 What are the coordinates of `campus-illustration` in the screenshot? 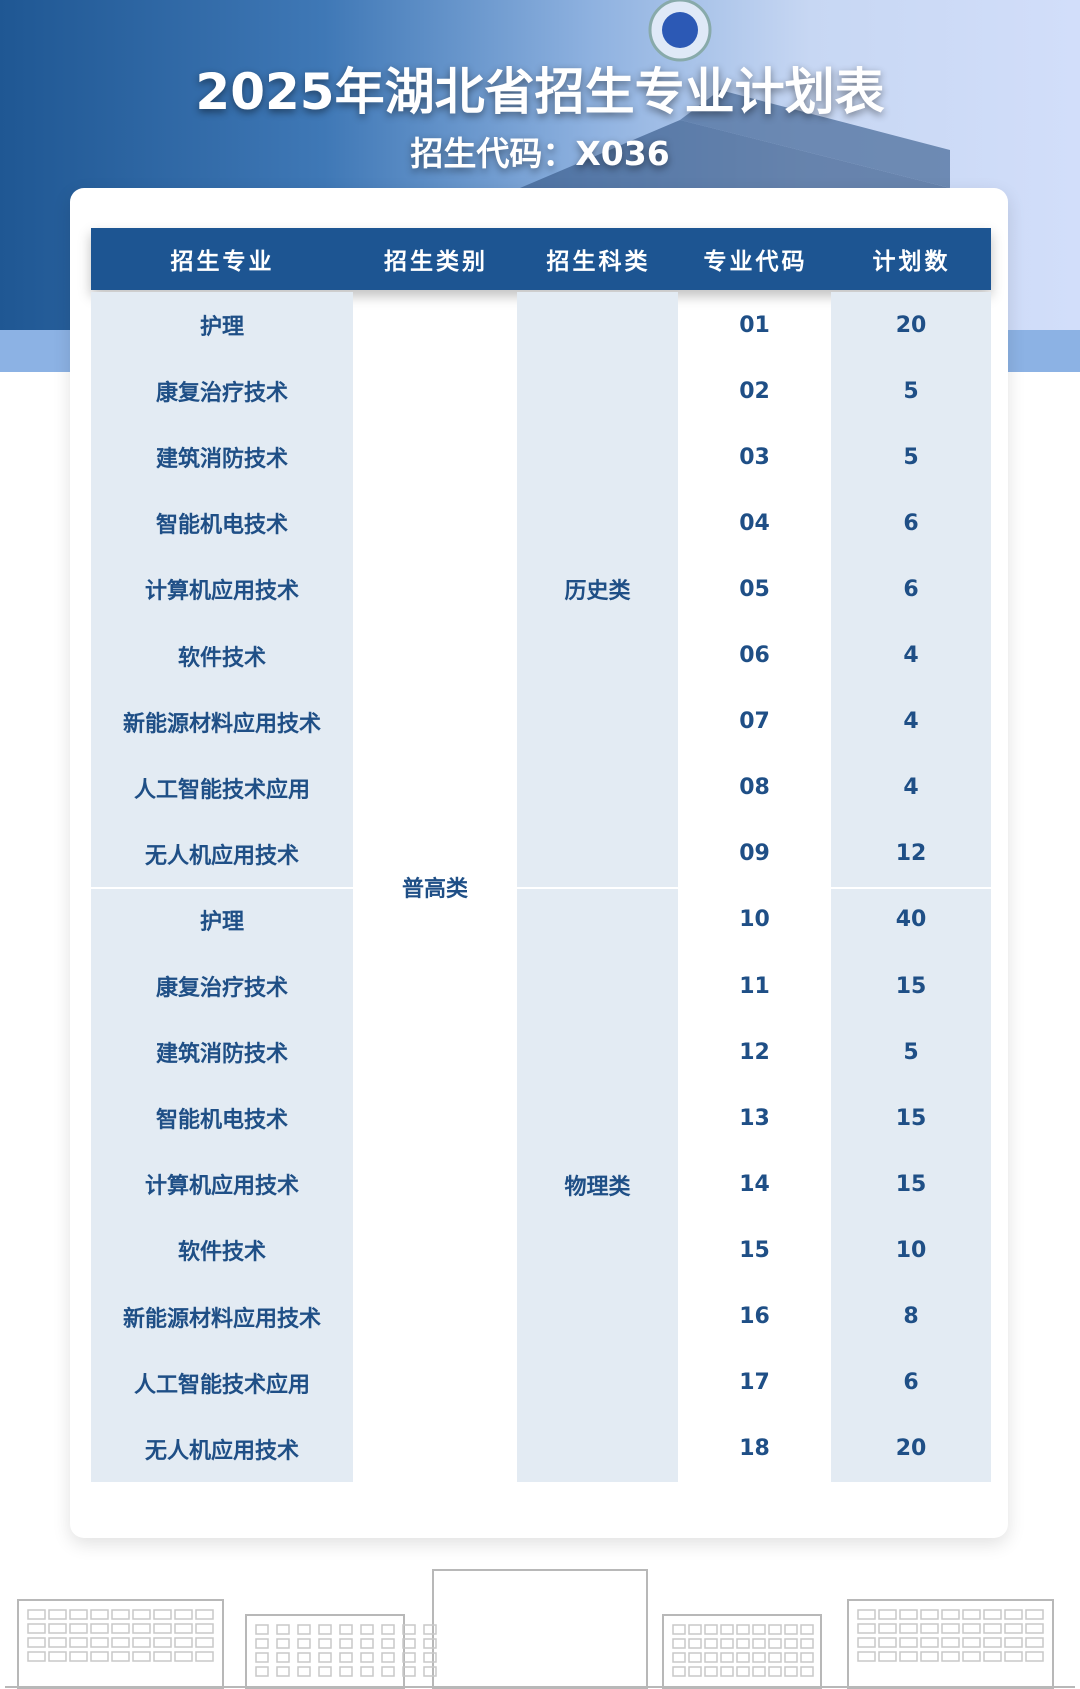 It's located at (540, 1629).